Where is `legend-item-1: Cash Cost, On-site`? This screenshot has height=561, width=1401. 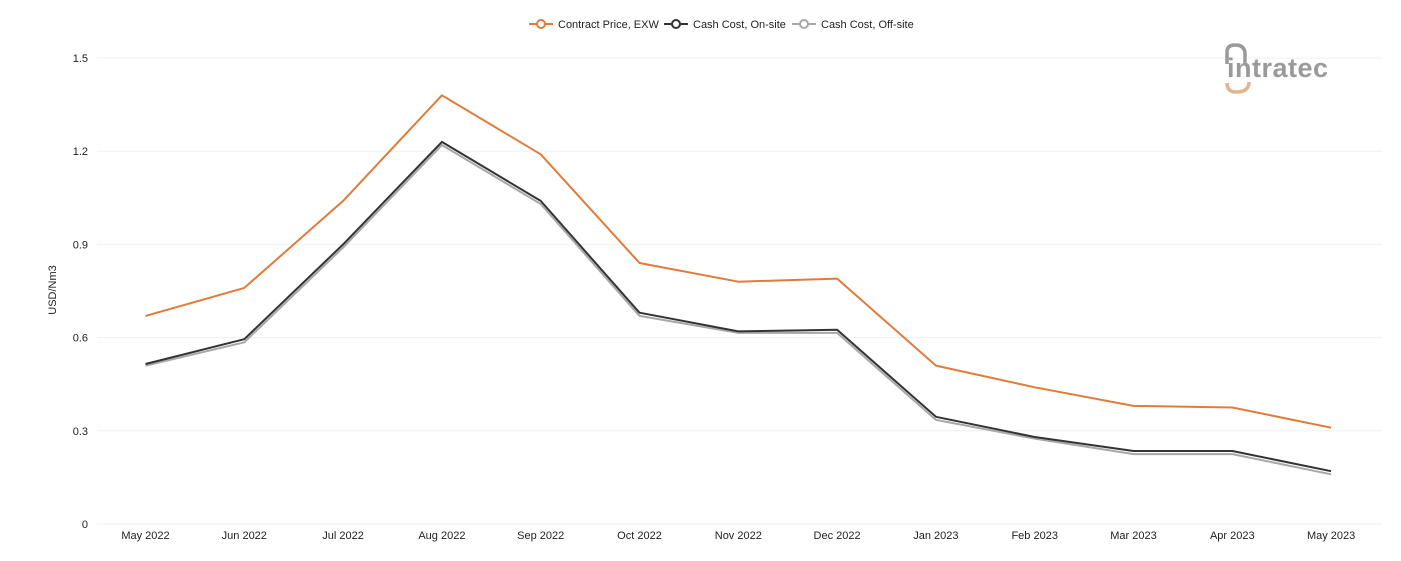
legend-item-1: Cash Cost, On-site is located at coordinates (725, 25).